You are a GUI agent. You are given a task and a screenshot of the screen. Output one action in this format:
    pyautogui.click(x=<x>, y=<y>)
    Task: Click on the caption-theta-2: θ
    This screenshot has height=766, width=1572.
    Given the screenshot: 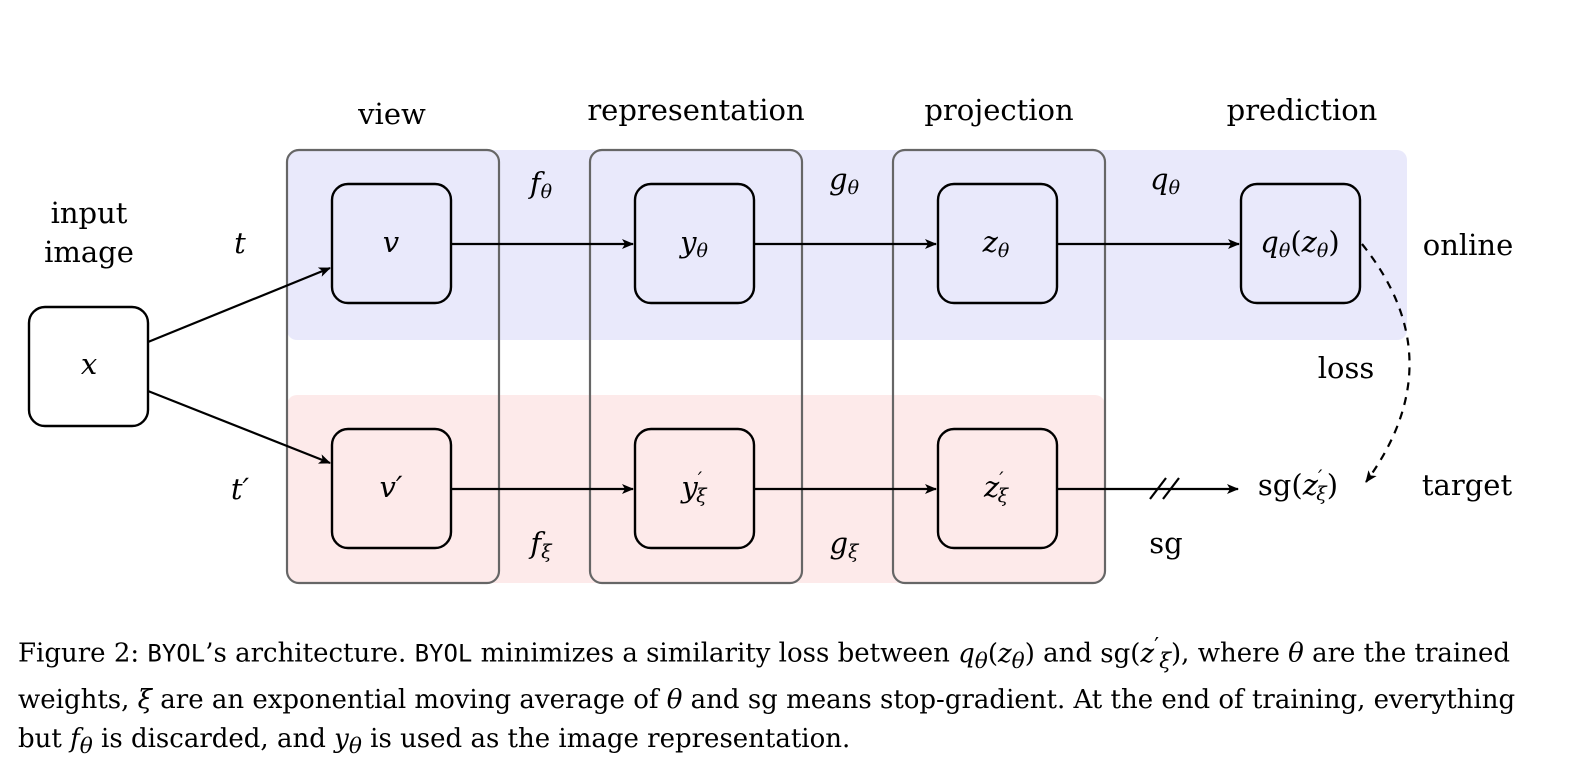 What is the action you would take?
    pyautogui.click(x=674, y=699)
    